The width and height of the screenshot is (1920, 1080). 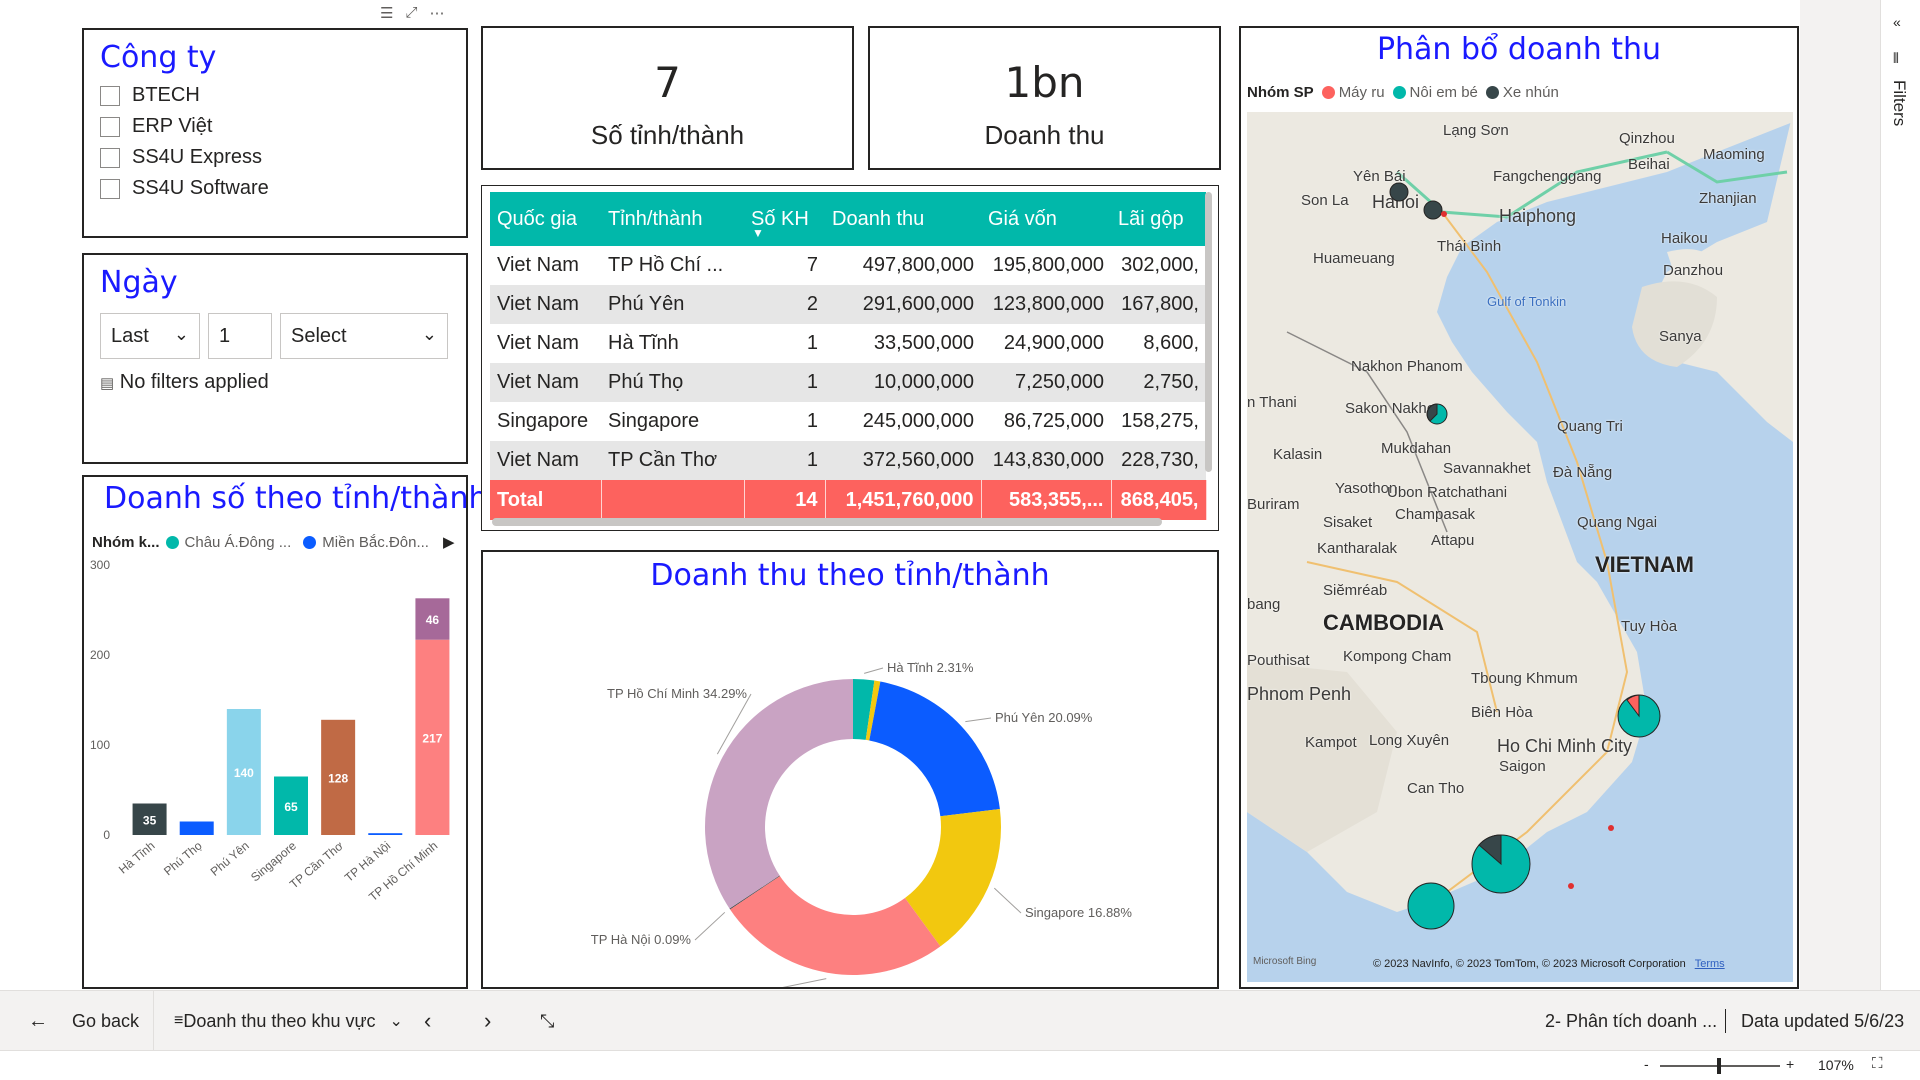 What do you see at coordinates (488, 1020) in the screenshot?
I see `next-page-button: ›` at bounding box center [488, 1020].